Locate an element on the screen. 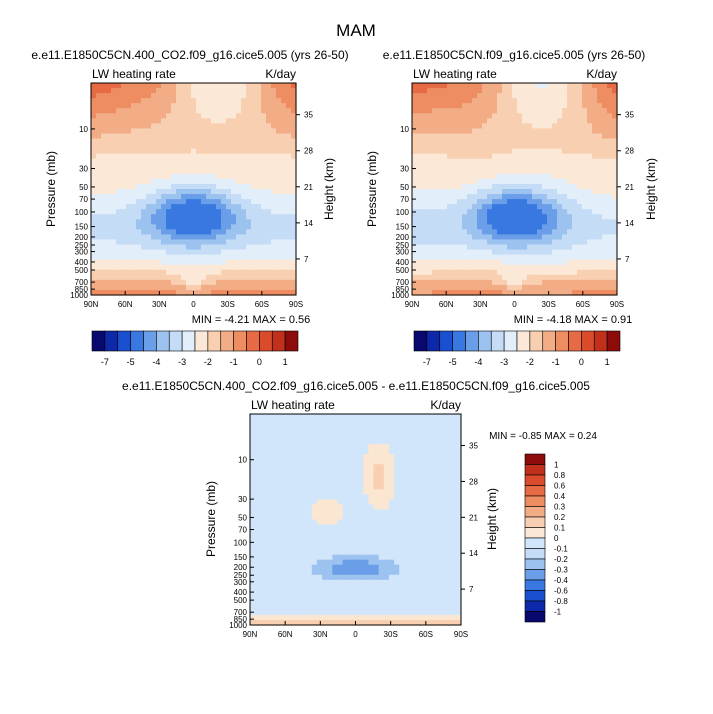  panel-1-pressure-tick-label: 150 is located at coordinates (82, 227).